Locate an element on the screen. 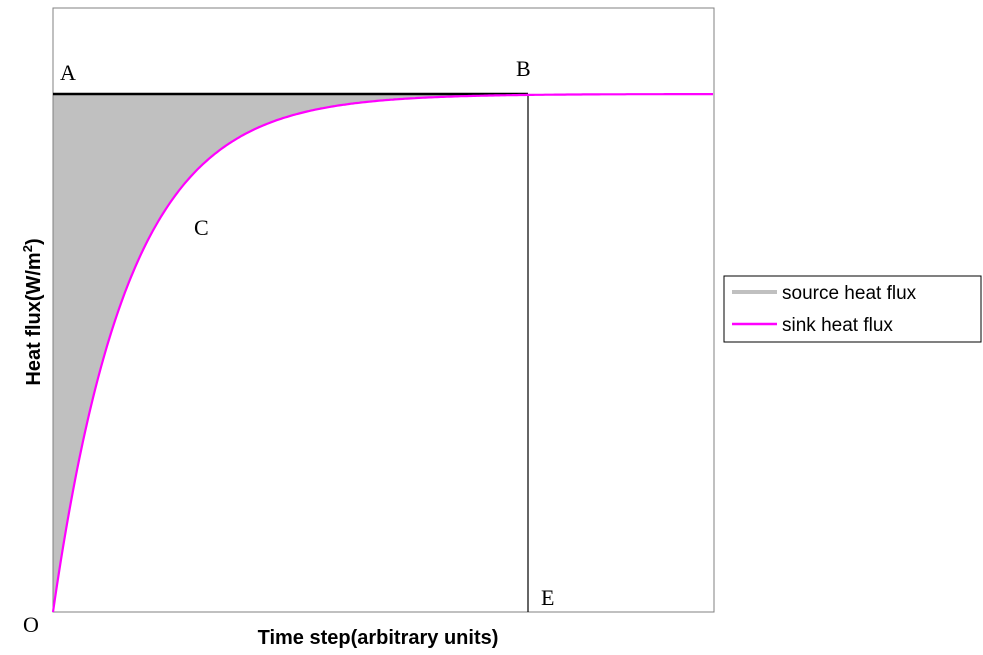  legend-label-sink: sink heat flux is located at coordinates (837, 325).